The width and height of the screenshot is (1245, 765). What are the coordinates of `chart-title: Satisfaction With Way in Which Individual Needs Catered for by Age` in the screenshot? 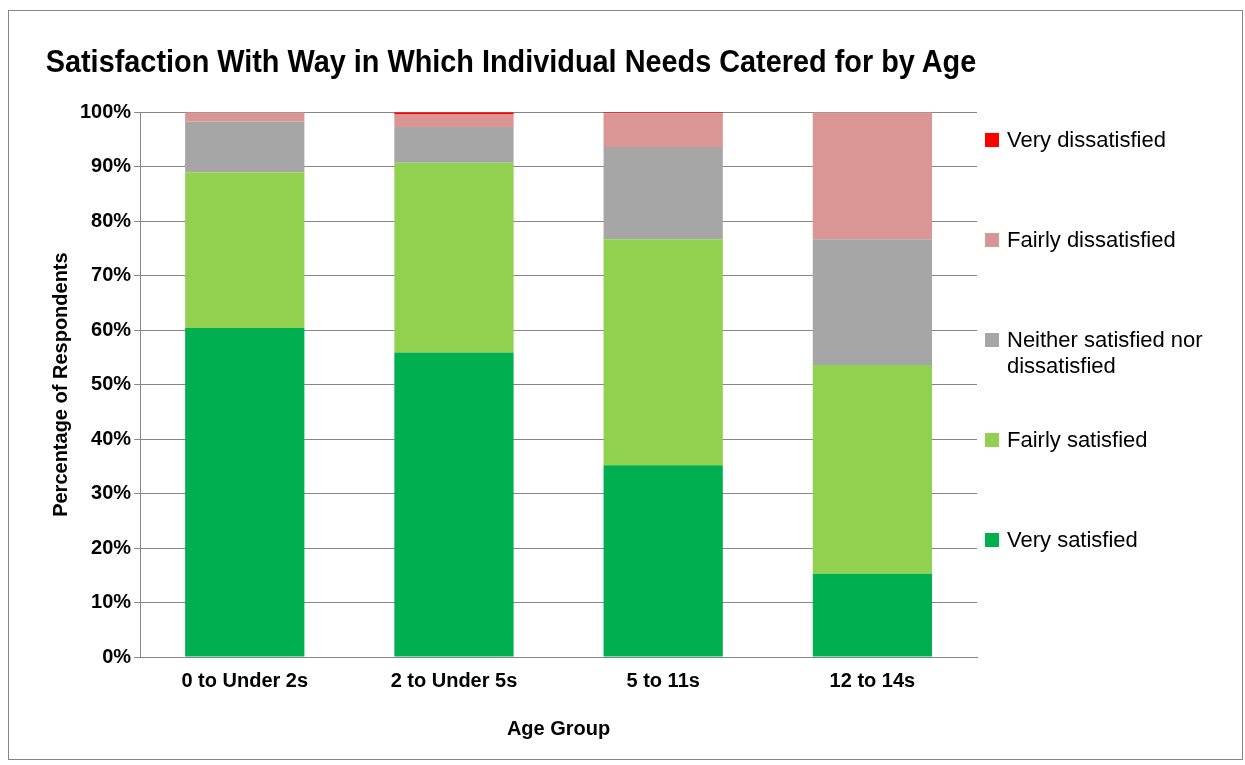 It's located at (511, 61).